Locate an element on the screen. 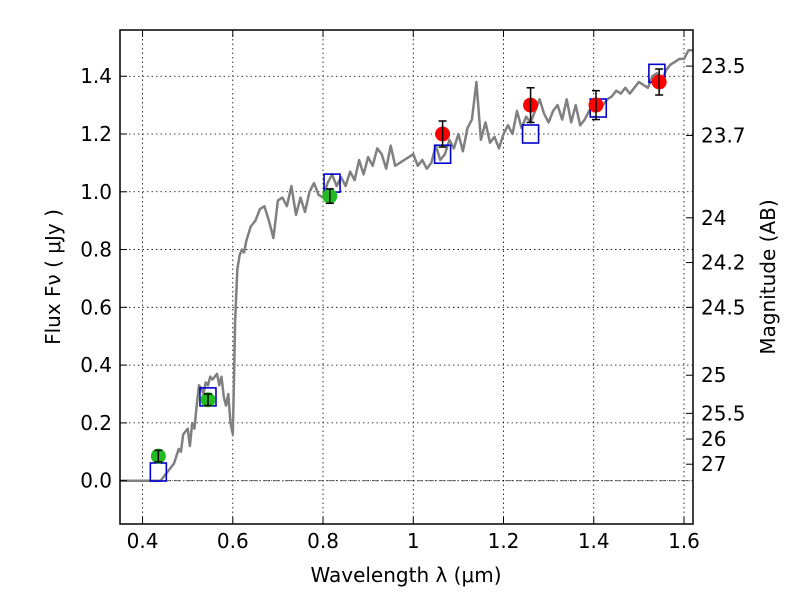 The width and height of the screenshot is (800, 605). y2-tick-label: 24.5 is located at coordinates (723, 307).